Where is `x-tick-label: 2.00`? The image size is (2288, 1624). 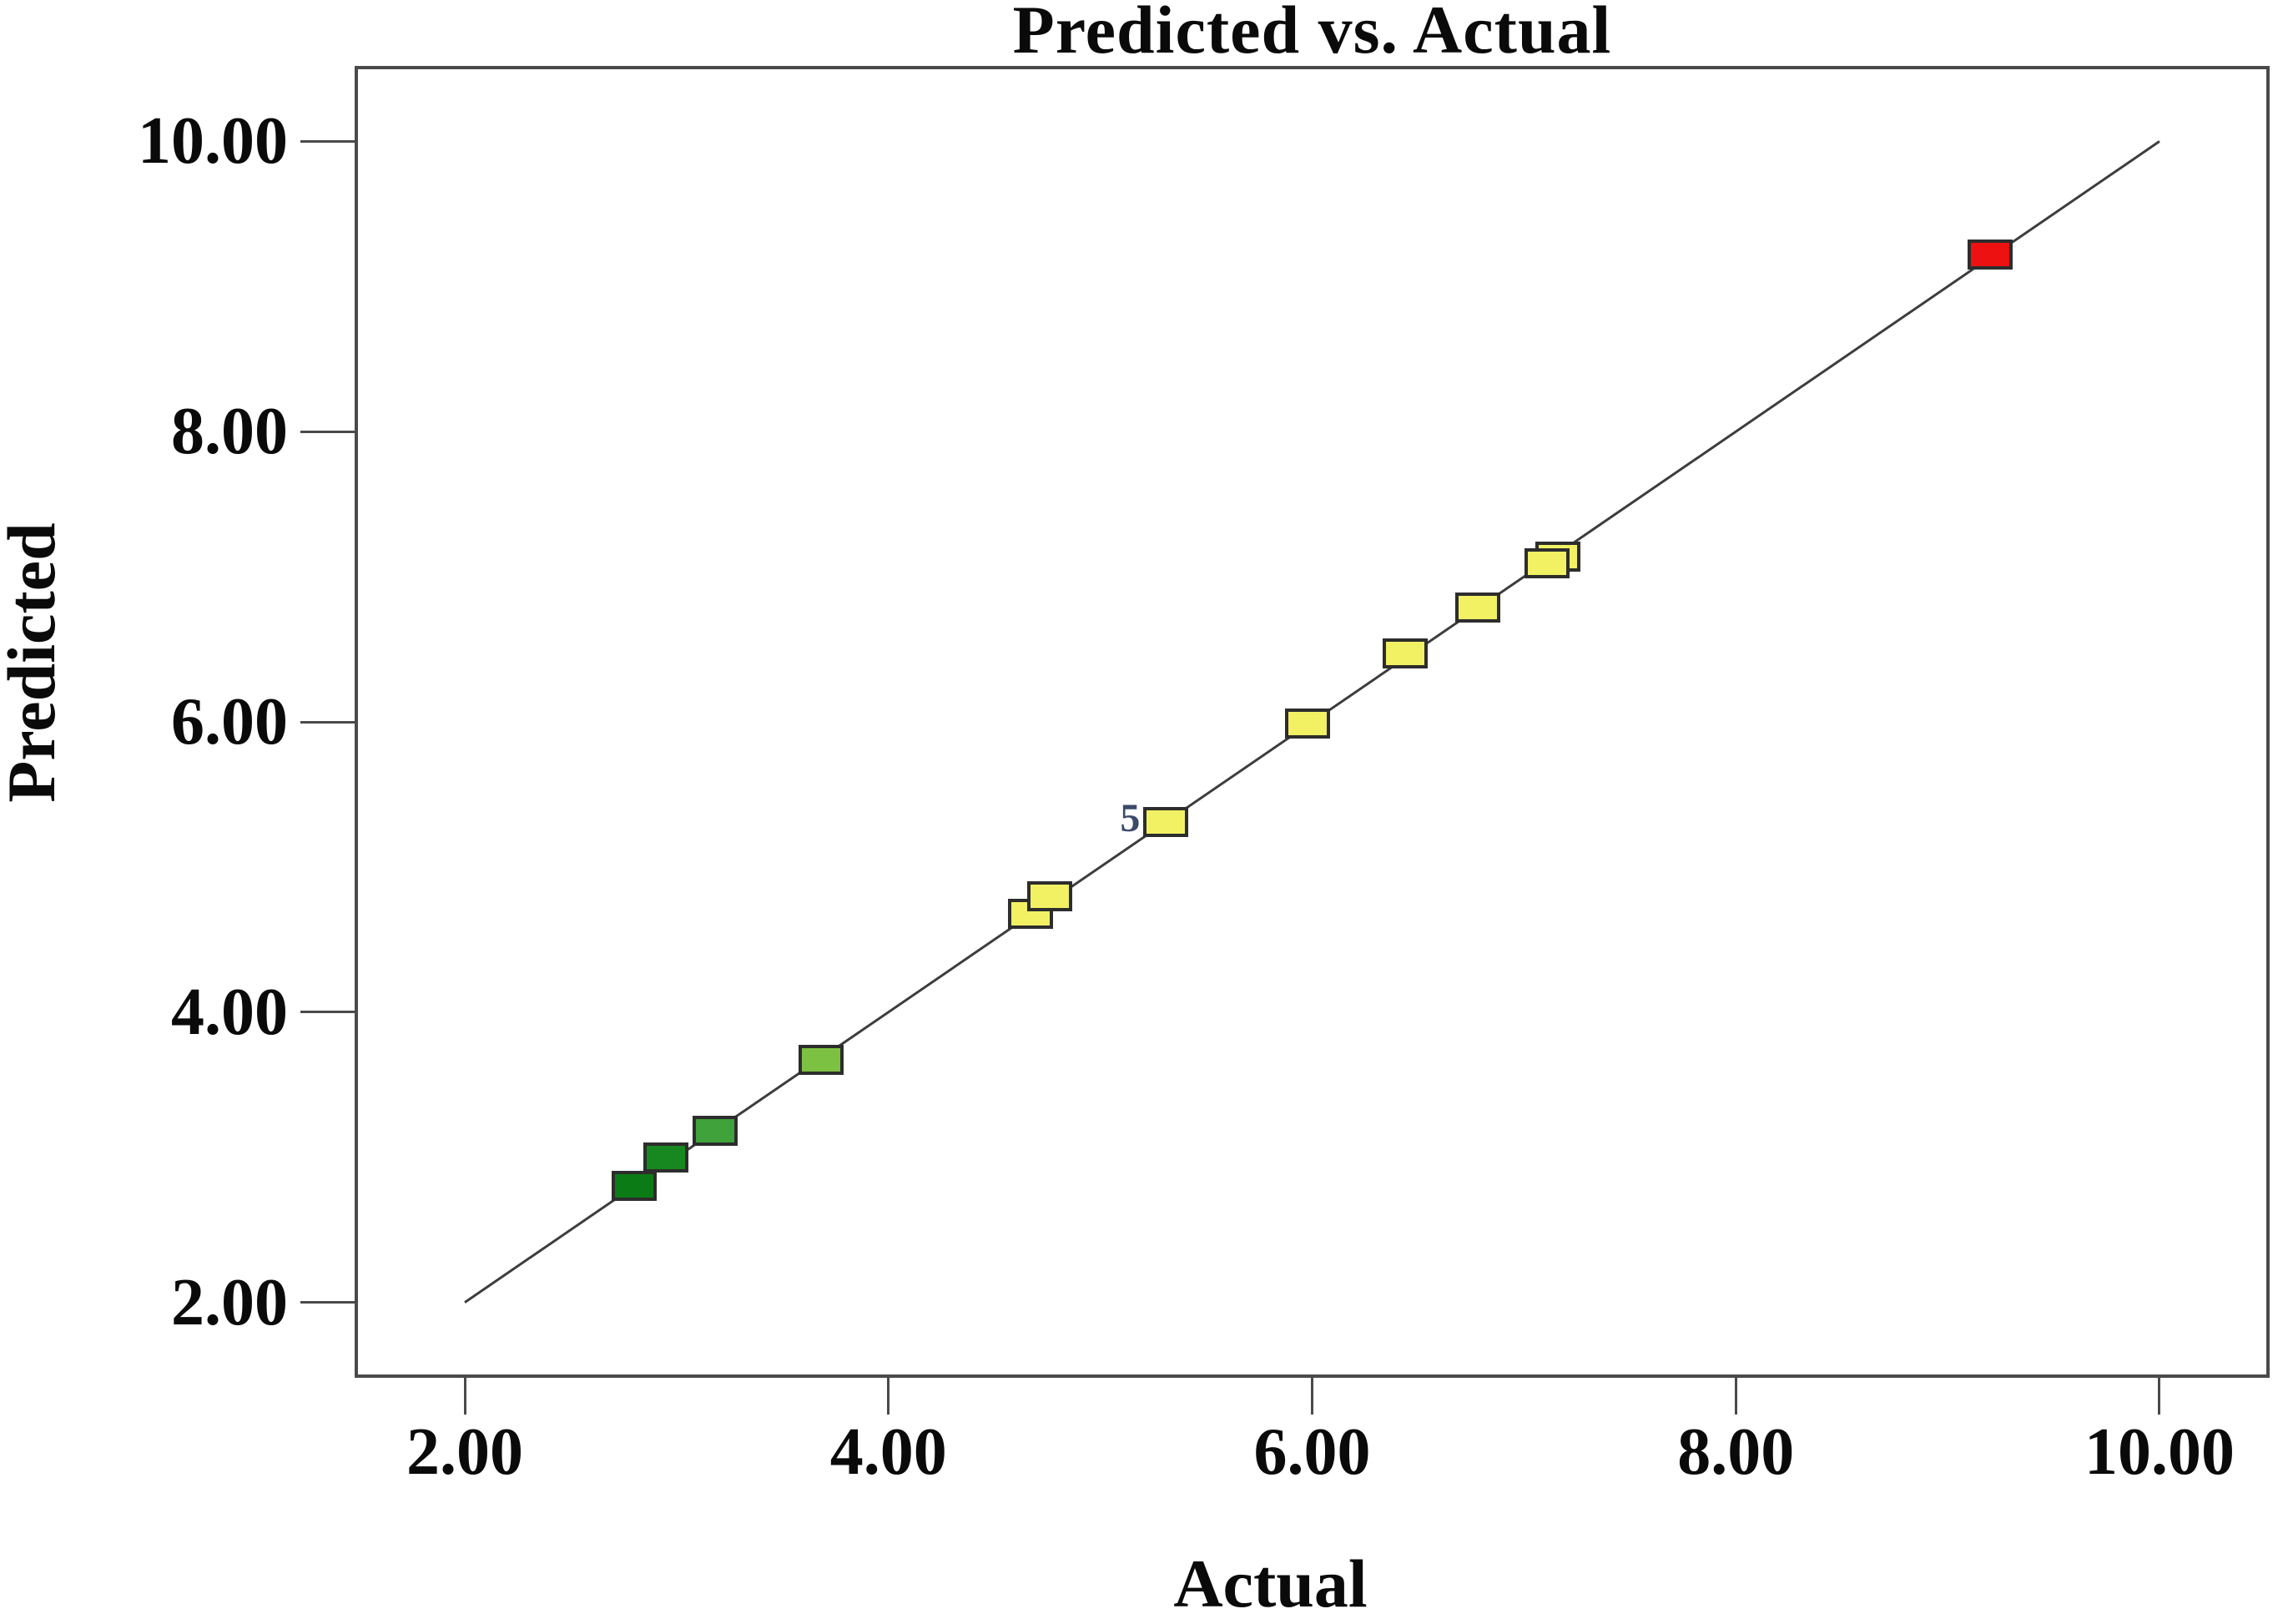 x-tick-label: 2.00 is located at coordinates (464, 1452).